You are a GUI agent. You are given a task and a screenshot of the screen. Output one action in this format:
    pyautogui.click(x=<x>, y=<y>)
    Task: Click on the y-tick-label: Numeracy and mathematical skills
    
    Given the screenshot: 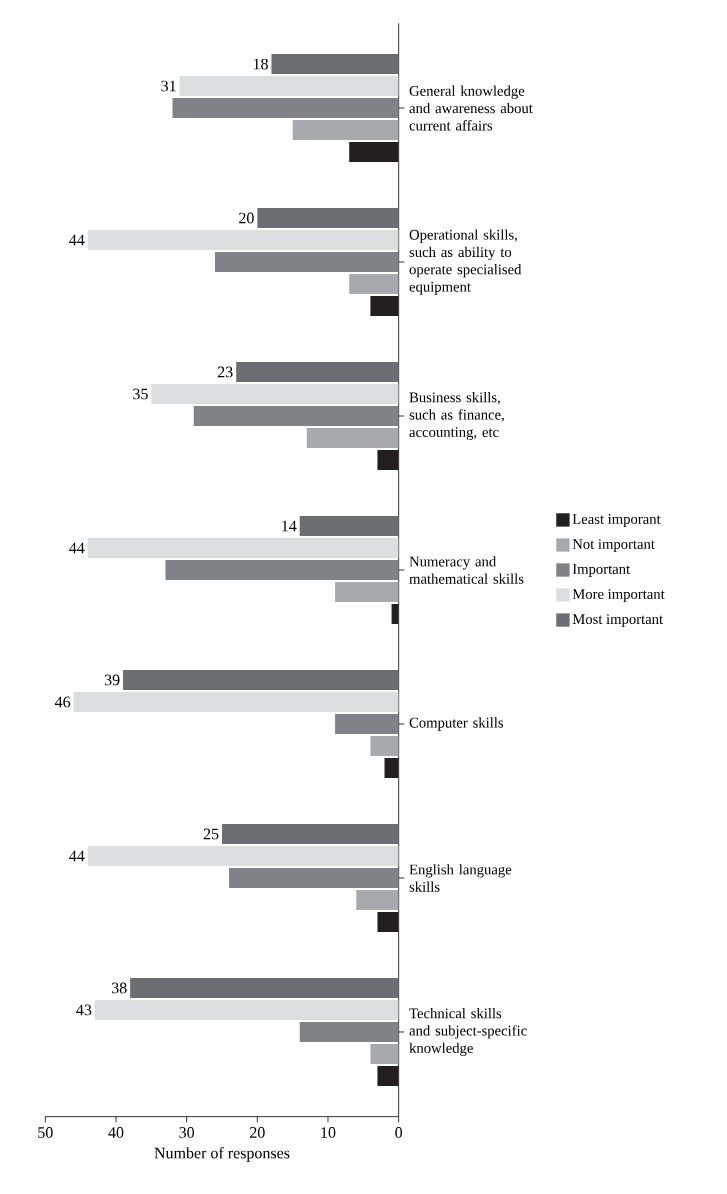 What is the action you would take?
    pyautogui.click(x=466, y=570)
    